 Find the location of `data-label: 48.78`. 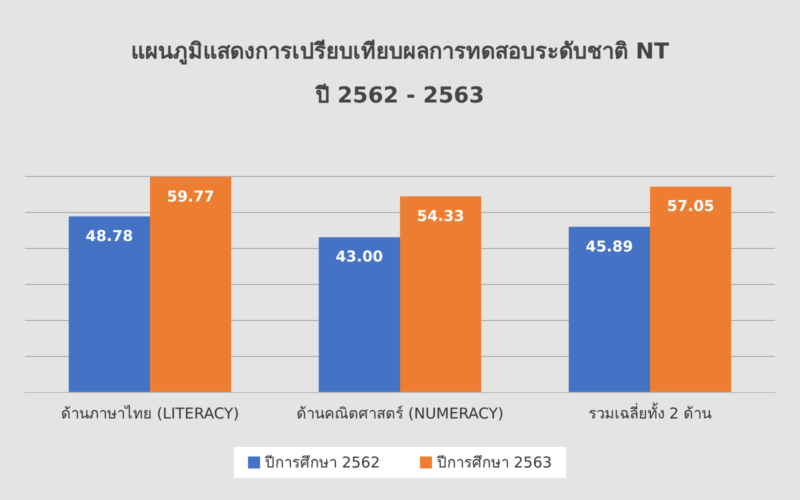

data-label: 48.78 is located at coordinates (110, 235).